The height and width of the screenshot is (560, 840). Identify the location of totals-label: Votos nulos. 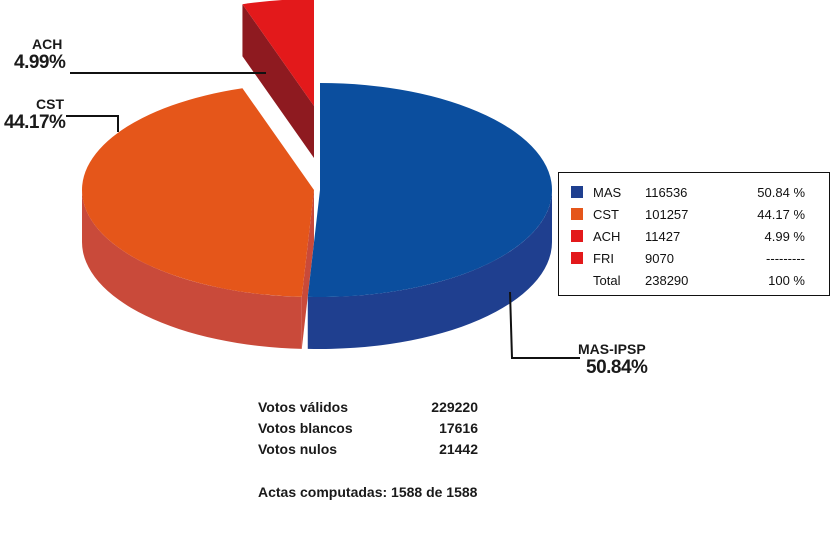
(298, 448).